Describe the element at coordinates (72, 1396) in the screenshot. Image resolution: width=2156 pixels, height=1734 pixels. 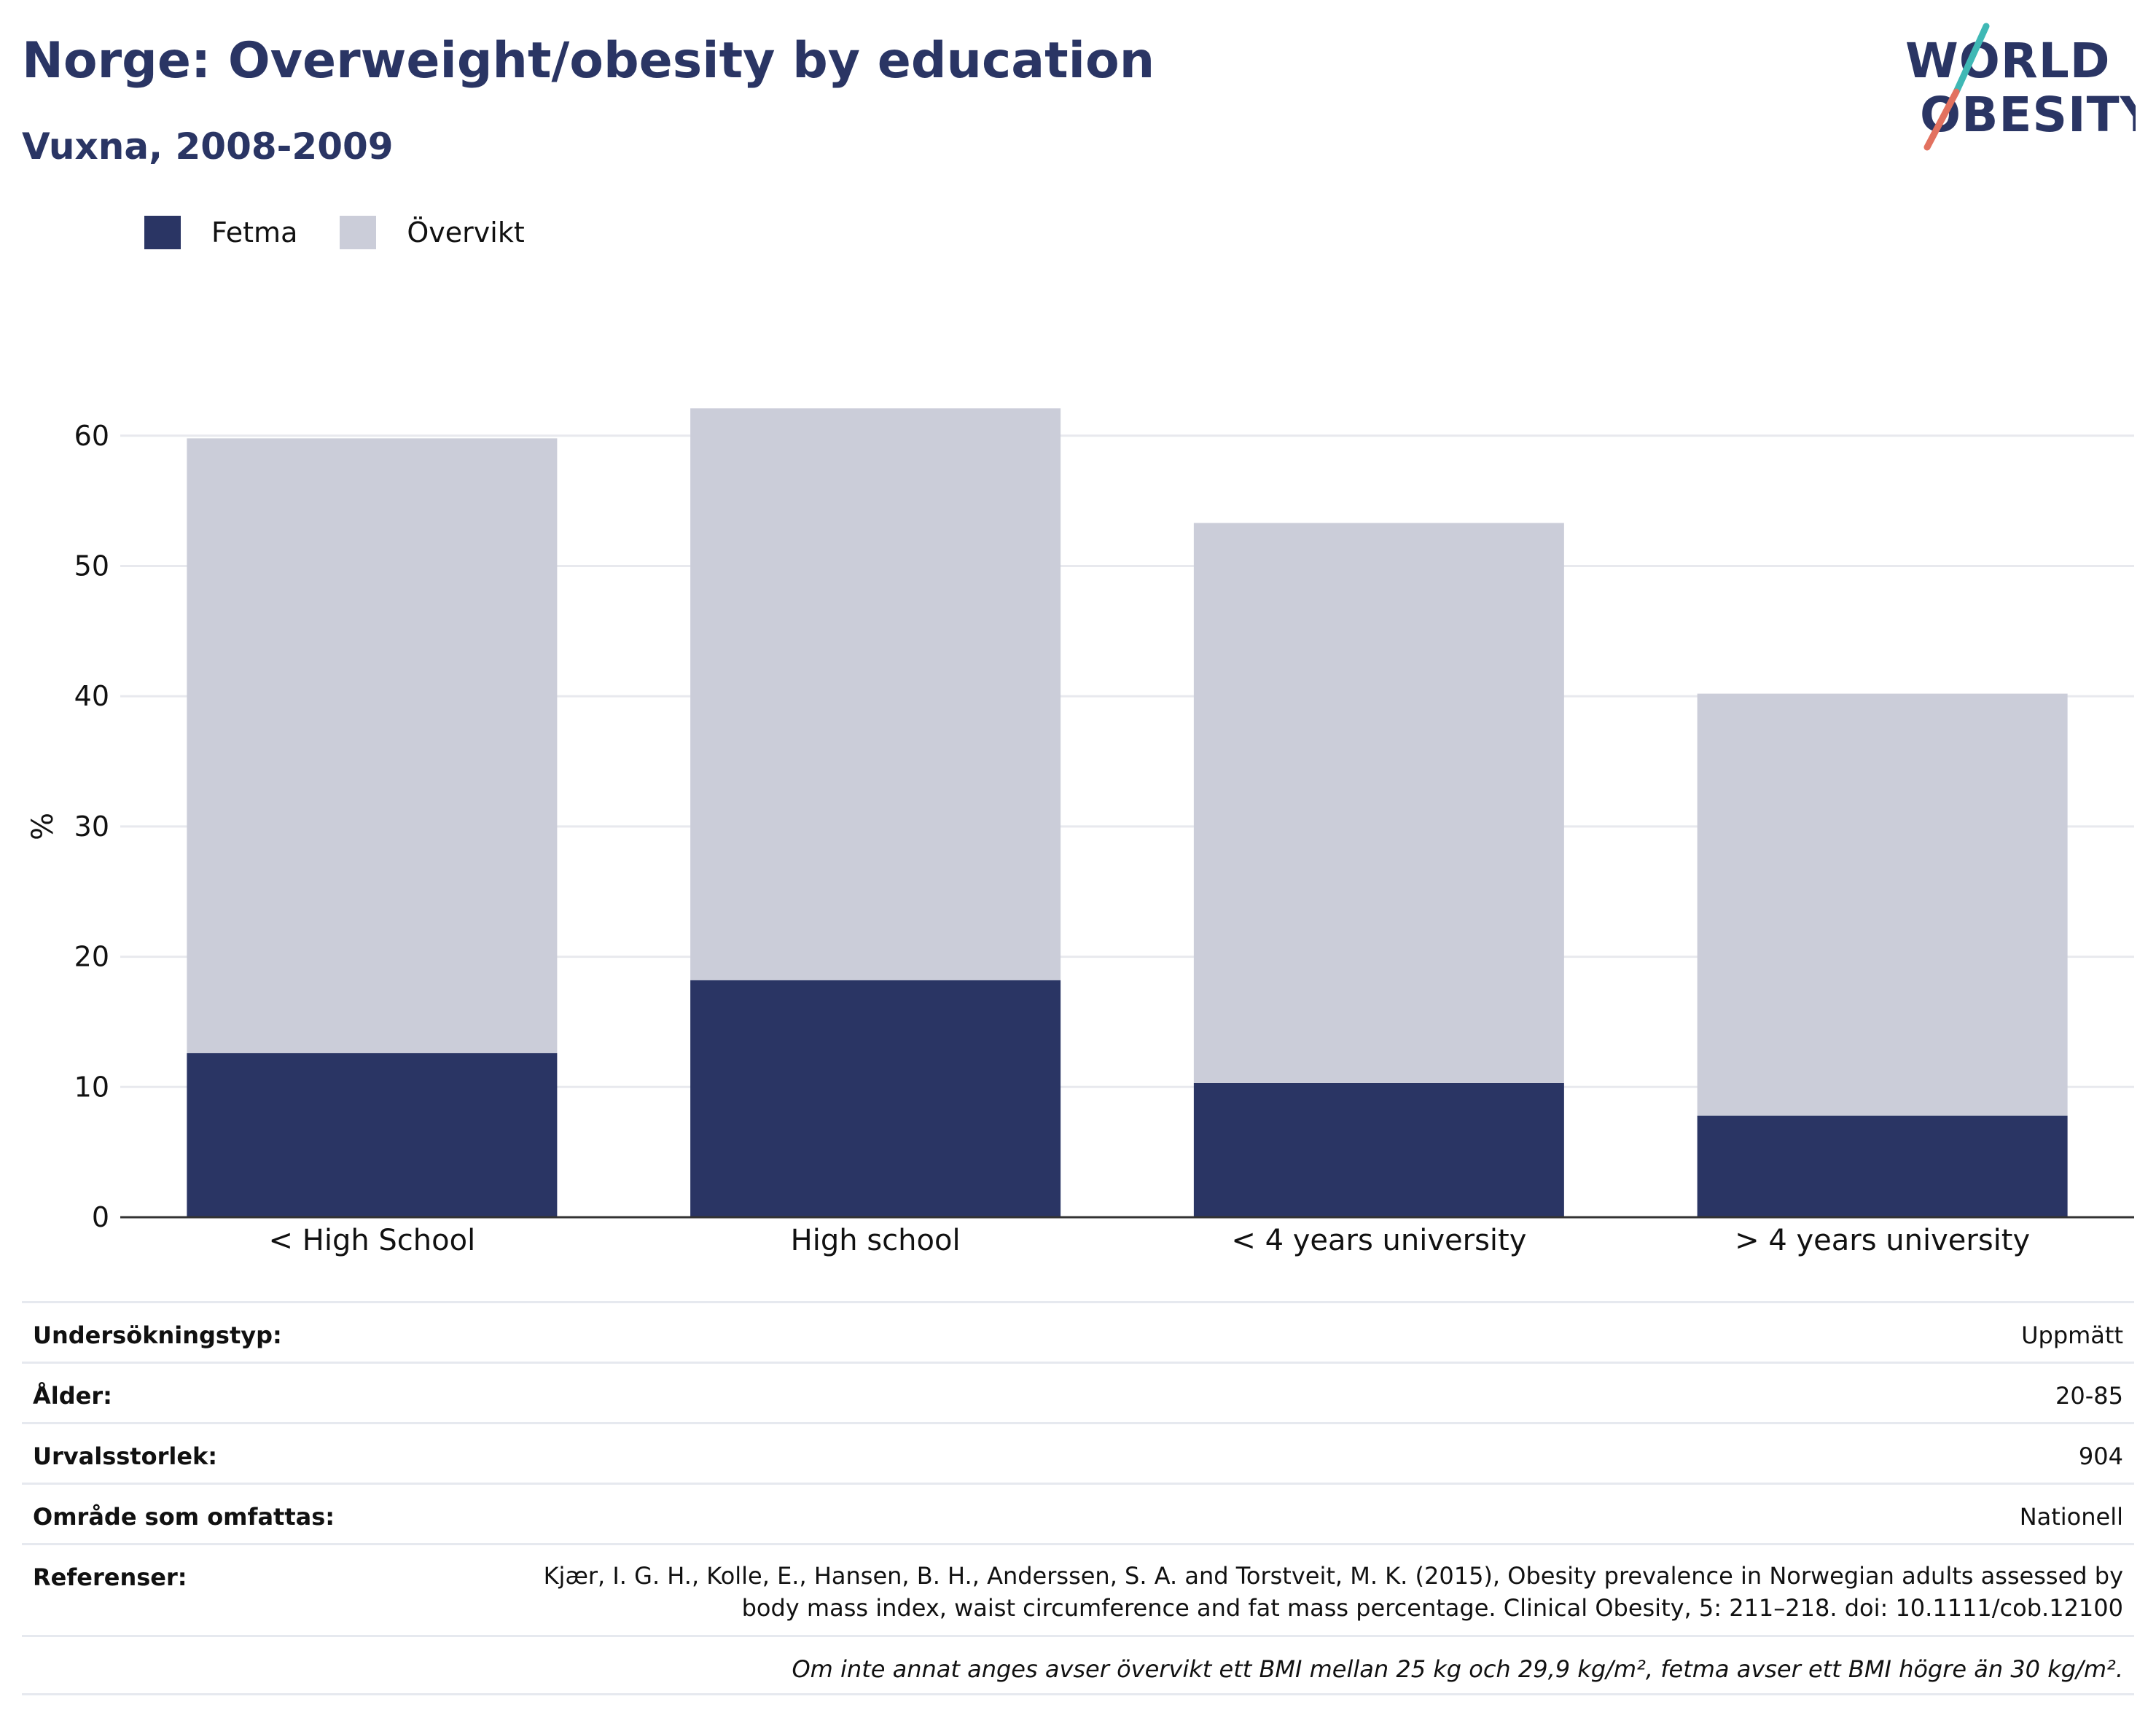
I see `info-key: Ålder:` at that location.